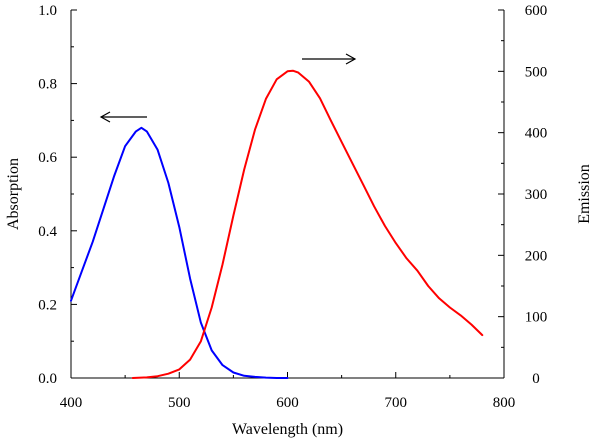 The width and height of the screenshot is (600, 441). I want to click on right-y-tick-label: 100, so click(536, 318).